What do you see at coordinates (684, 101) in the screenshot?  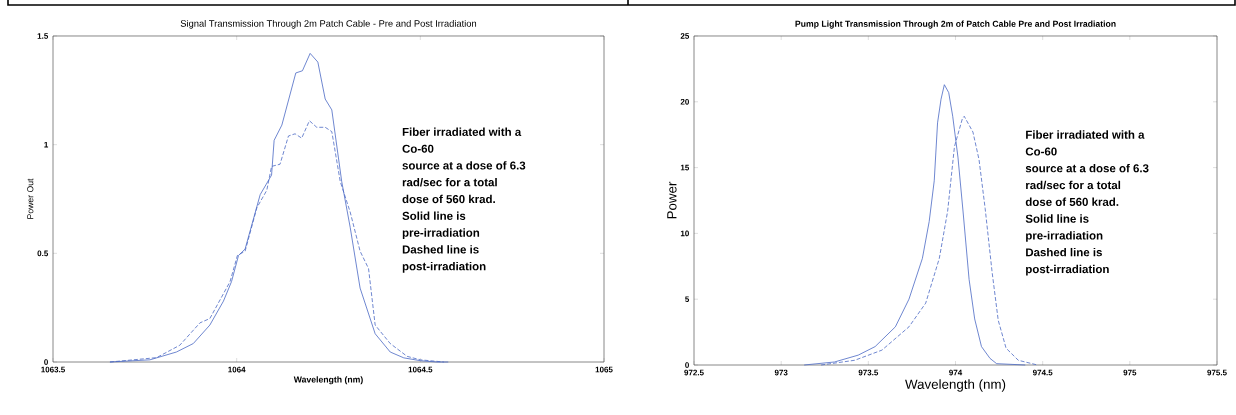 I see `y-tick-label: 20` at bounding box center [684, 101].